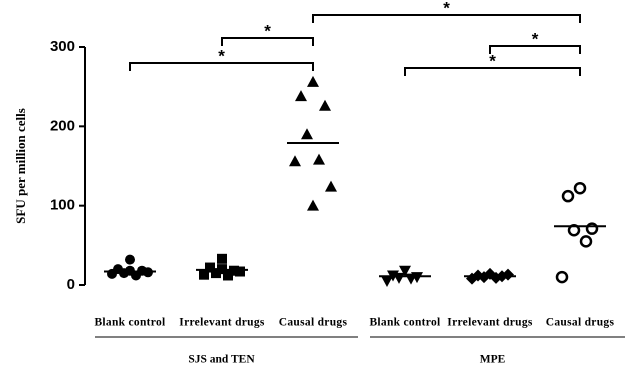 The image size is (644, 371). What do you see at coordinates (71, 284) in the screenshot?
I see `y-tick-label: 0` at bounding box center [71, 284].